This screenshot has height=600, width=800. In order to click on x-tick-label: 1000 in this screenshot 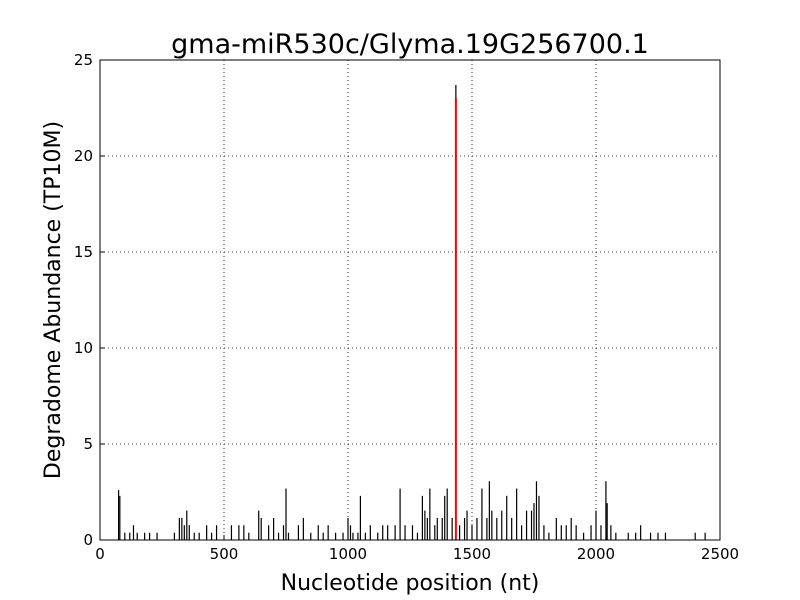, I will do `click(348, 554)`.